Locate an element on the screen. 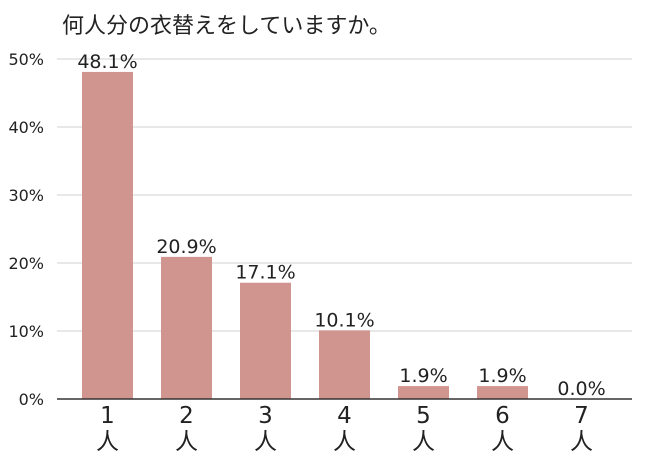  x-tick-label: 4 is located at coordinates (344, 416).